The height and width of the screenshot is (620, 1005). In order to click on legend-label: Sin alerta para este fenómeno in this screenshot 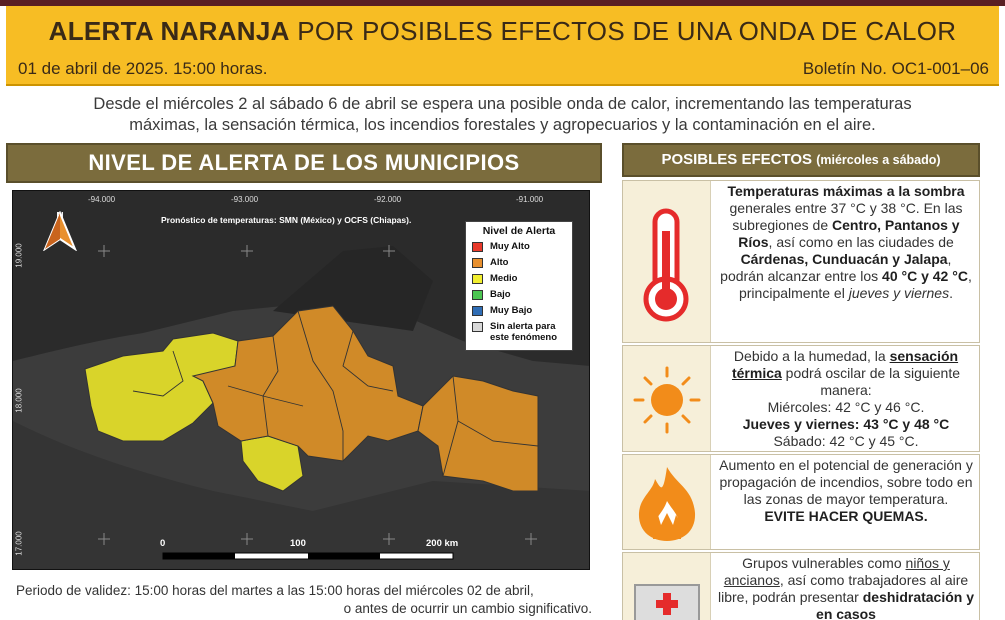, I will do `click(524, 332)`.